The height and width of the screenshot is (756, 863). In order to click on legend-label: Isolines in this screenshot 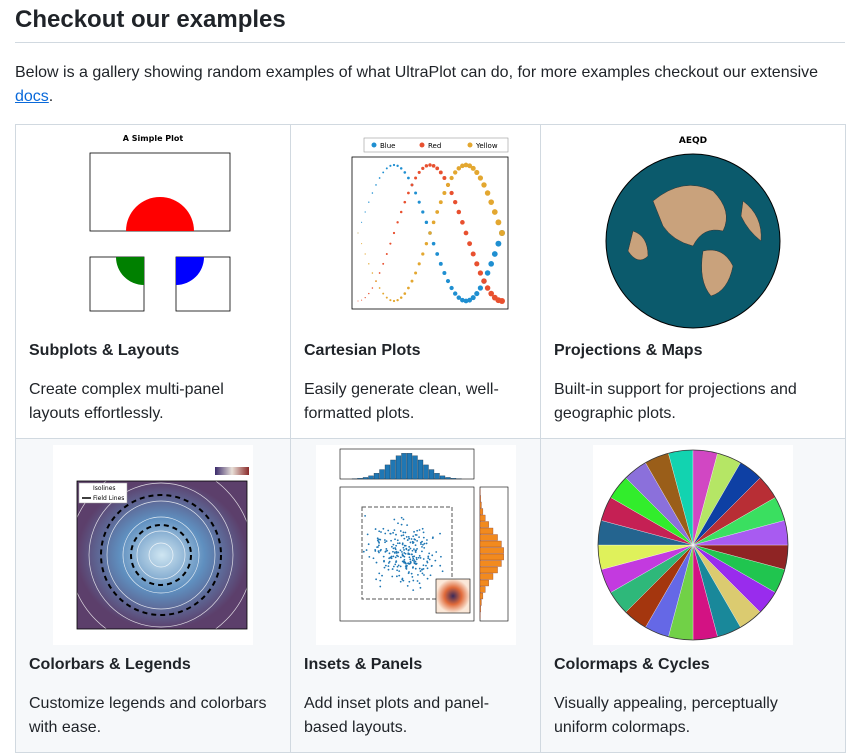, I will do `click(104, 488)`.